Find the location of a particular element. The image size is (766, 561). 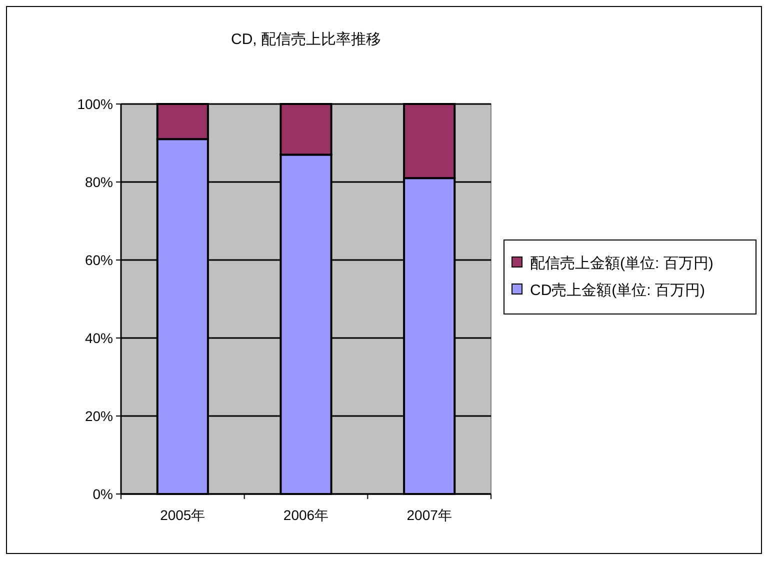

chart-title: CD, 配信売上比率推移 is located at coordinates (306, 39).